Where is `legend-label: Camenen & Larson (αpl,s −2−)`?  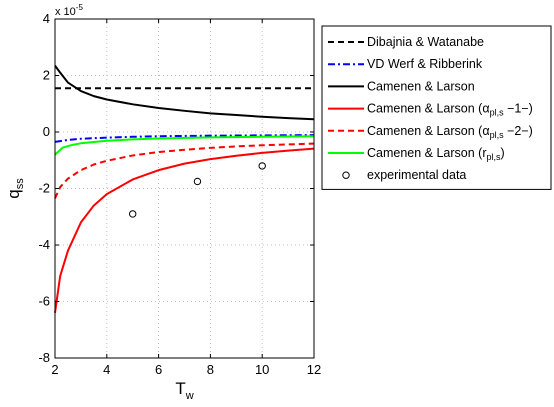
legend-label: Camenen & Larson (αpl,s −2−) is located at coordinates (450, 132).